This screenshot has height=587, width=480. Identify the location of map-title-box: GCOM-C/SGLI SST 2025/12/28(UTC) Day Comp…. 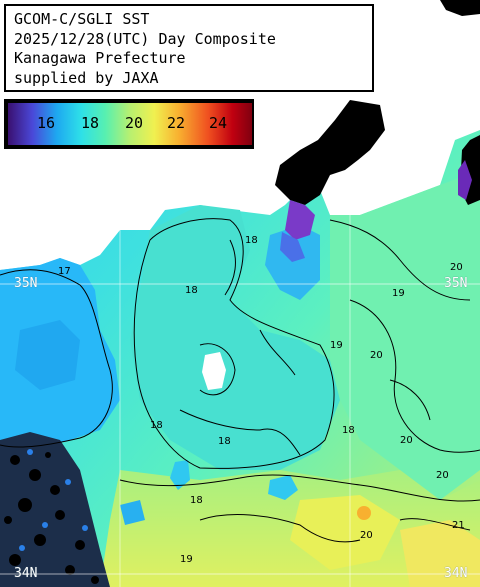
(189, 48).